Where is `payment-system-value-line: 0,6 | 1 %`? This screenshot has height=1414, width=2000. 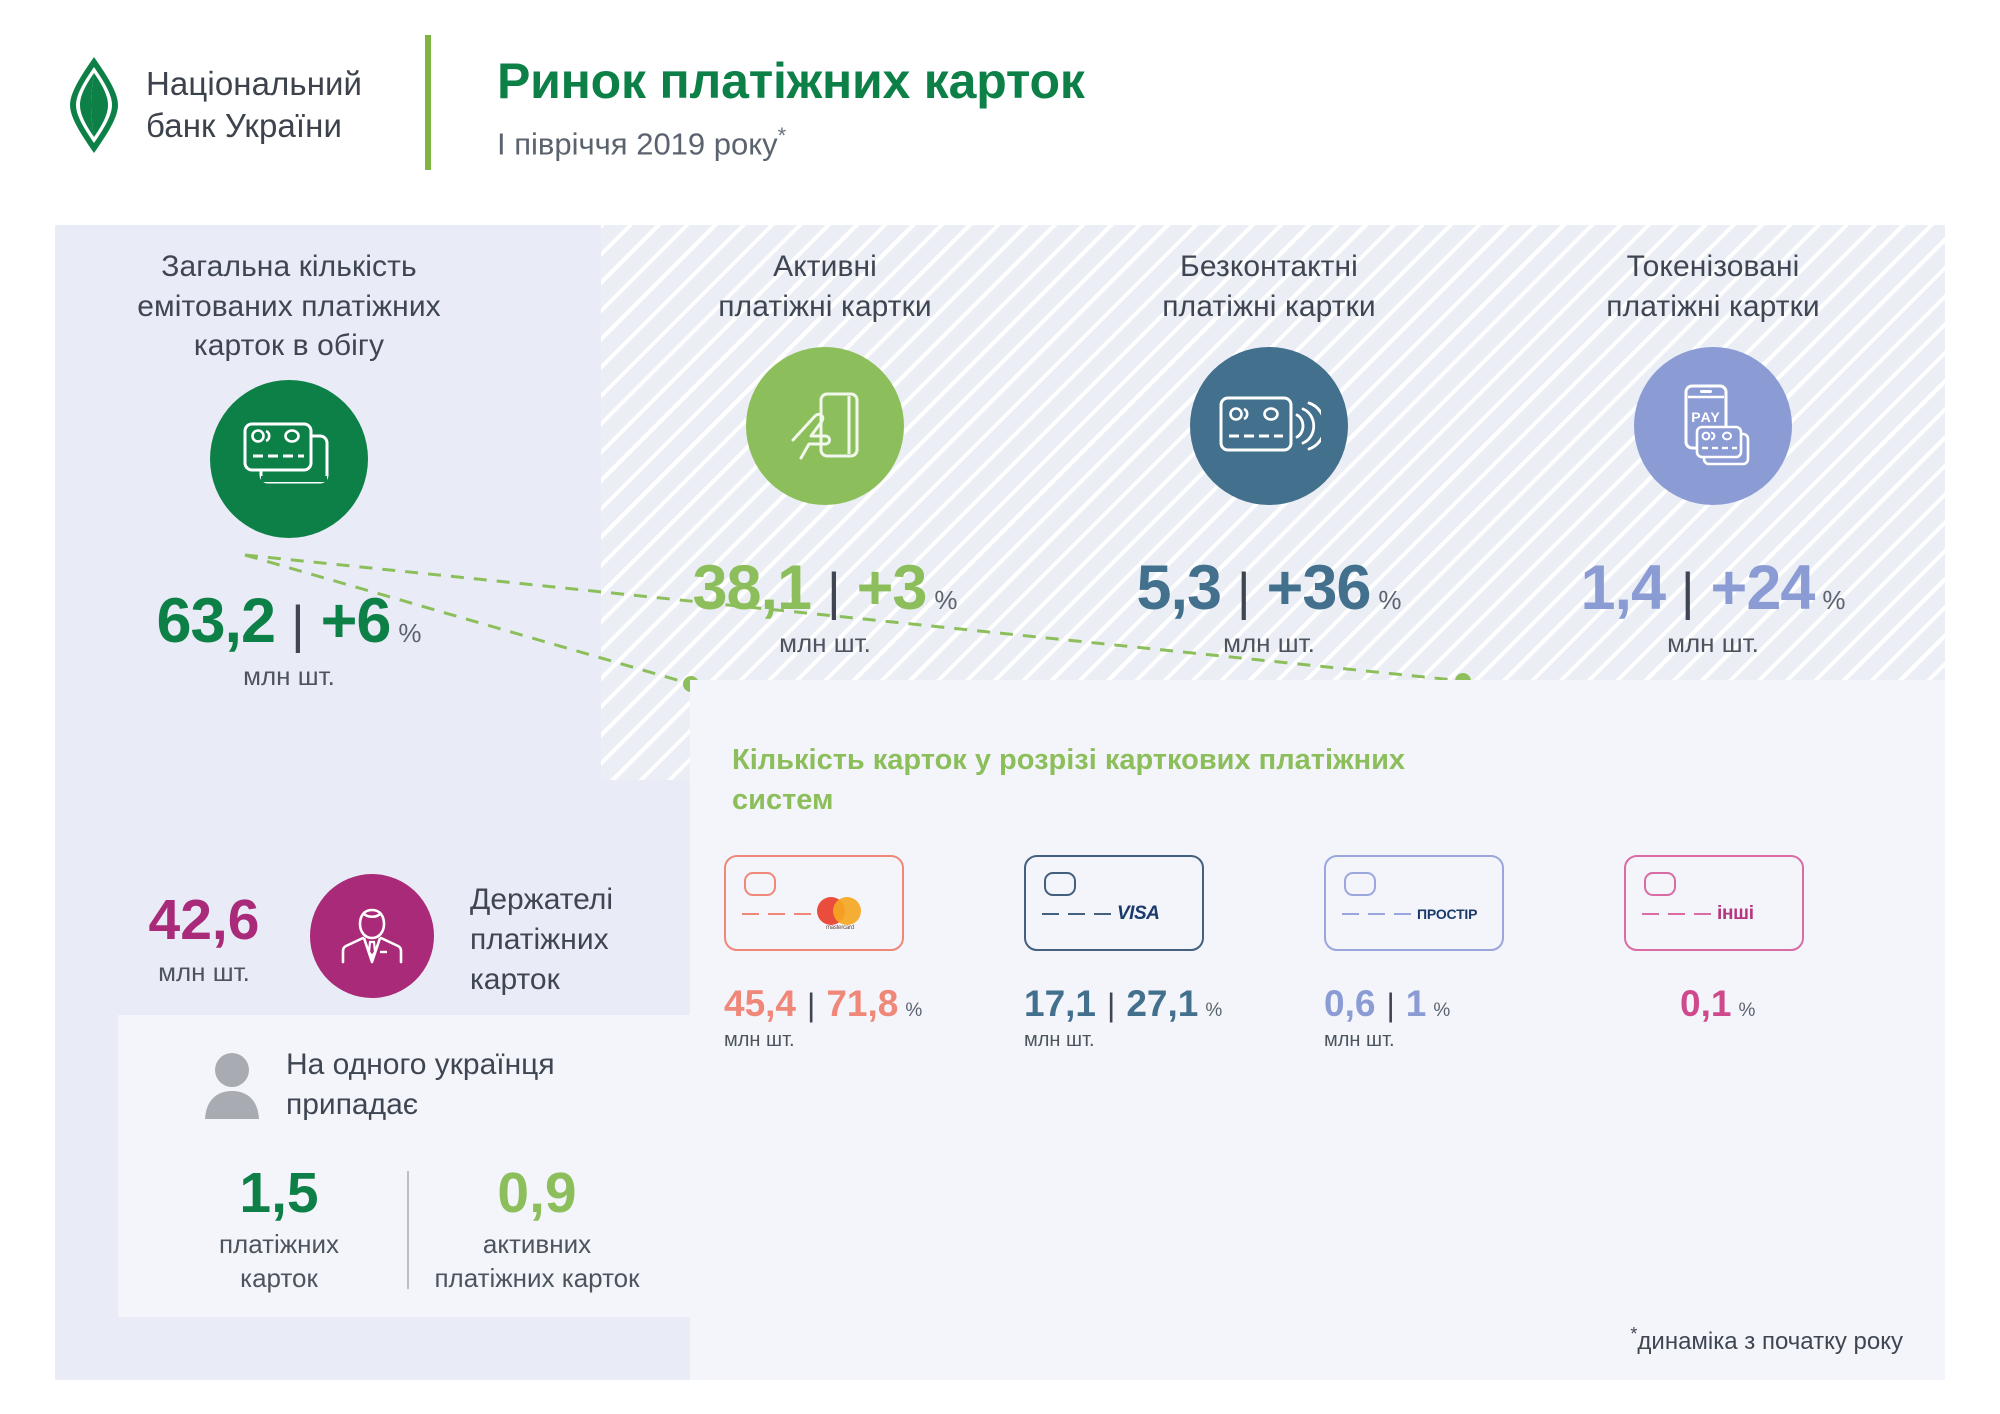 payment-system-value-line: 0,6 | 1 % is located at coordinates (1434, 1003).